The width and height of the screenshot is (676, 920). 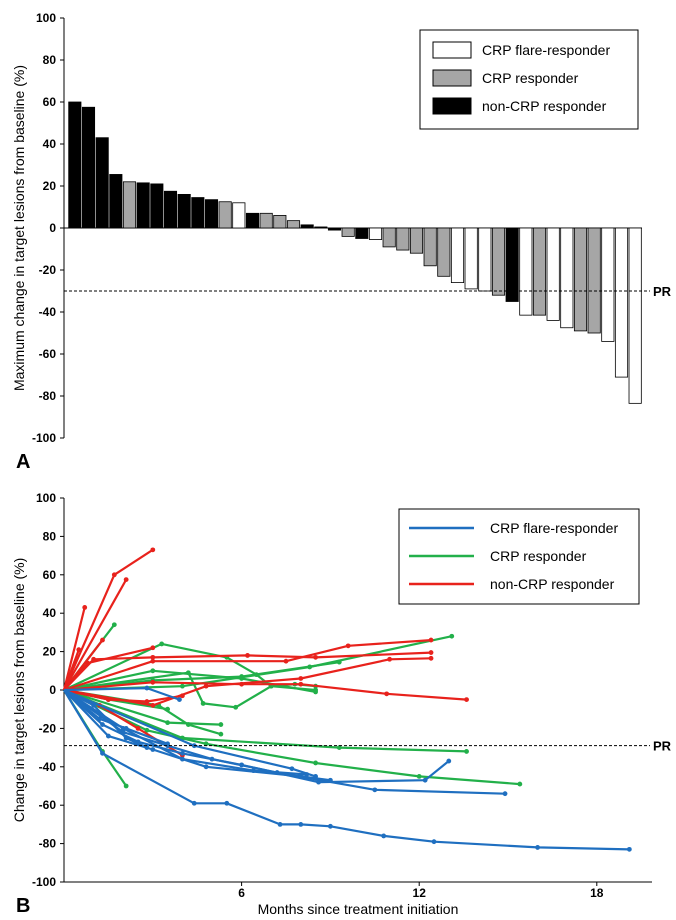 I want to click on panel-b-y-tick-label: 100, so click(x=46, y=498).